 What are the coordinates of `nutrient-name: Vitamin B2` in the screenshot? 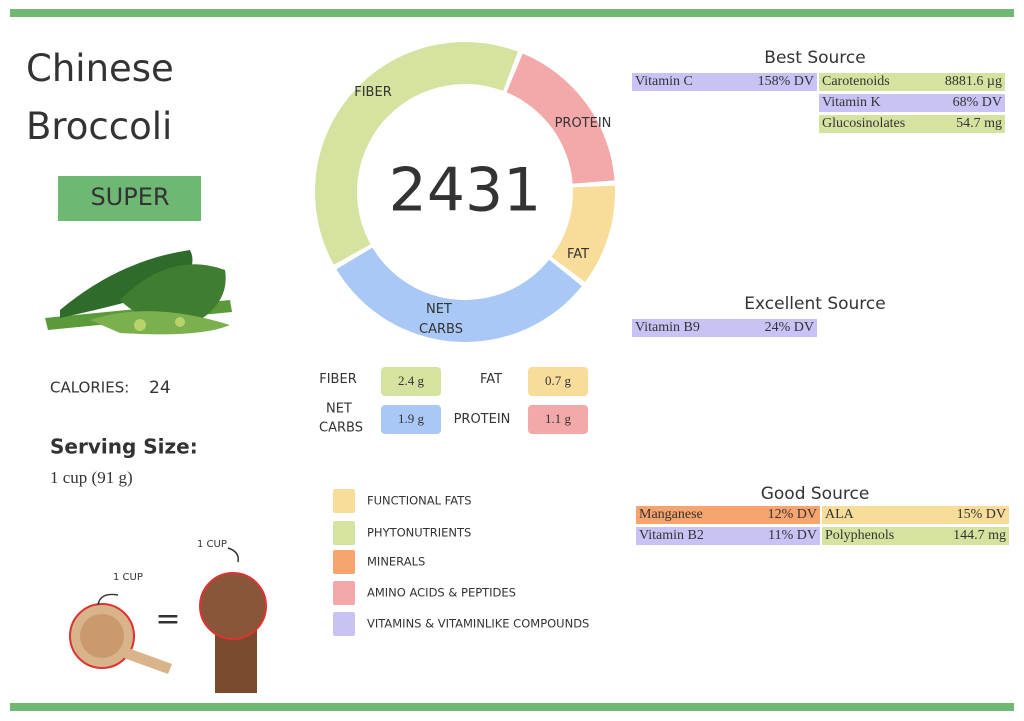 It's located at (671, 535).